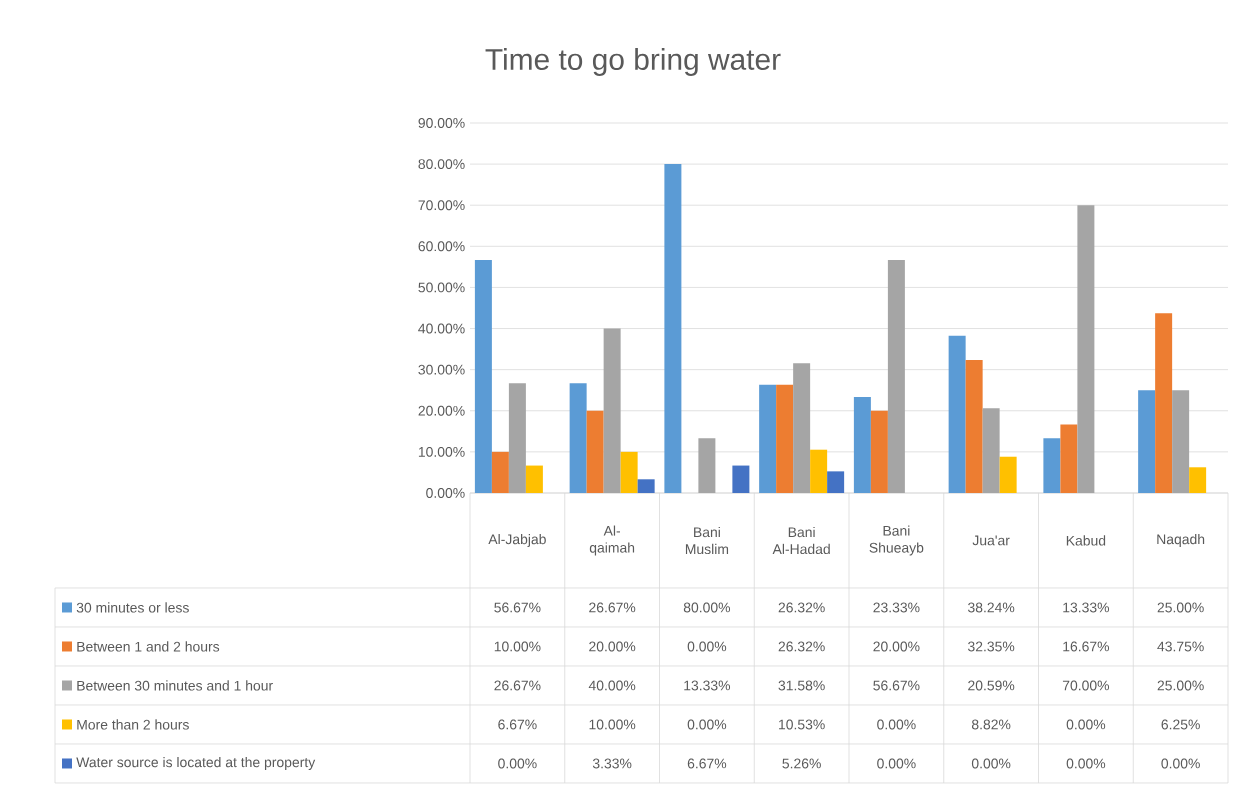  What do you see at coordinates (896, 540) in the screenshot?
I see `x-tick-label: Bani Shueayb` at bounding box center [896, 540].